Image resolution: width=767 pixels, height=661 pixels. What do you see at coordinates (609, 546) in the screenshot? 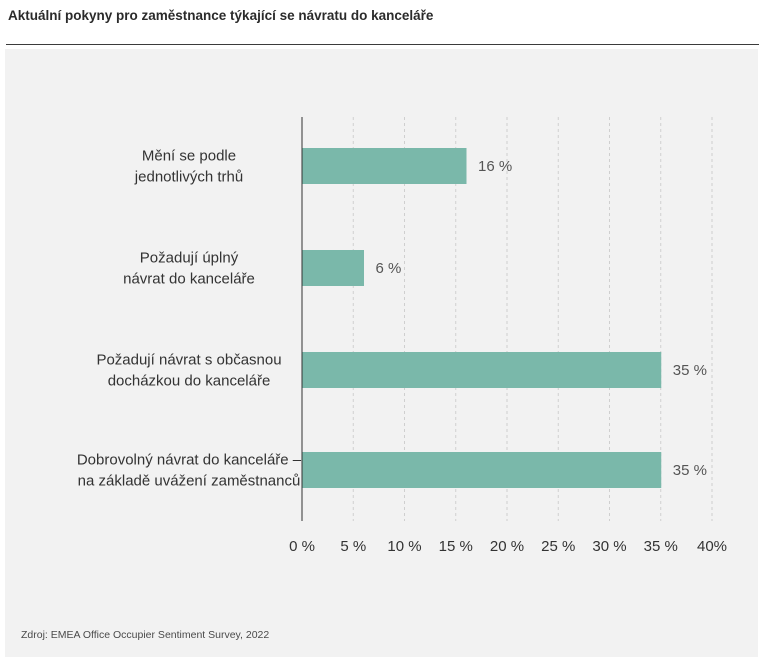
I see `x-tick-label: 30 %` at bounding box center [609, 546].